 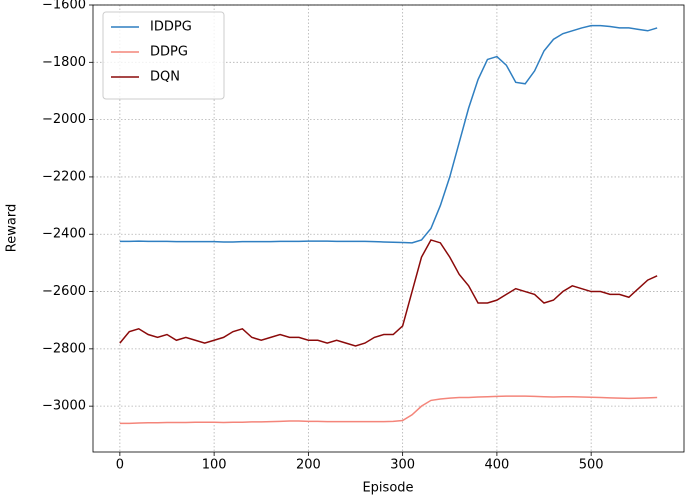 I want to click on y-tick-label: −2200, so click(x=64, y=176).